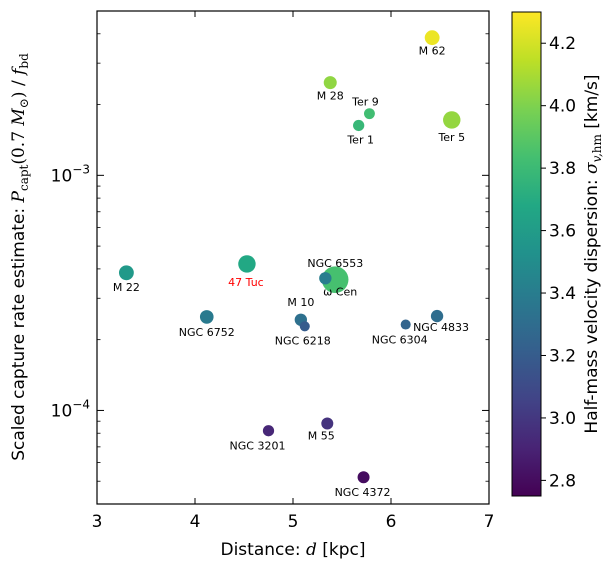 This screenshot has height=567, width=611. What do you see at coordinates (489, 522) in the screenshot?
I see `x-tick-label: 7` at bounding box center [489, 522].